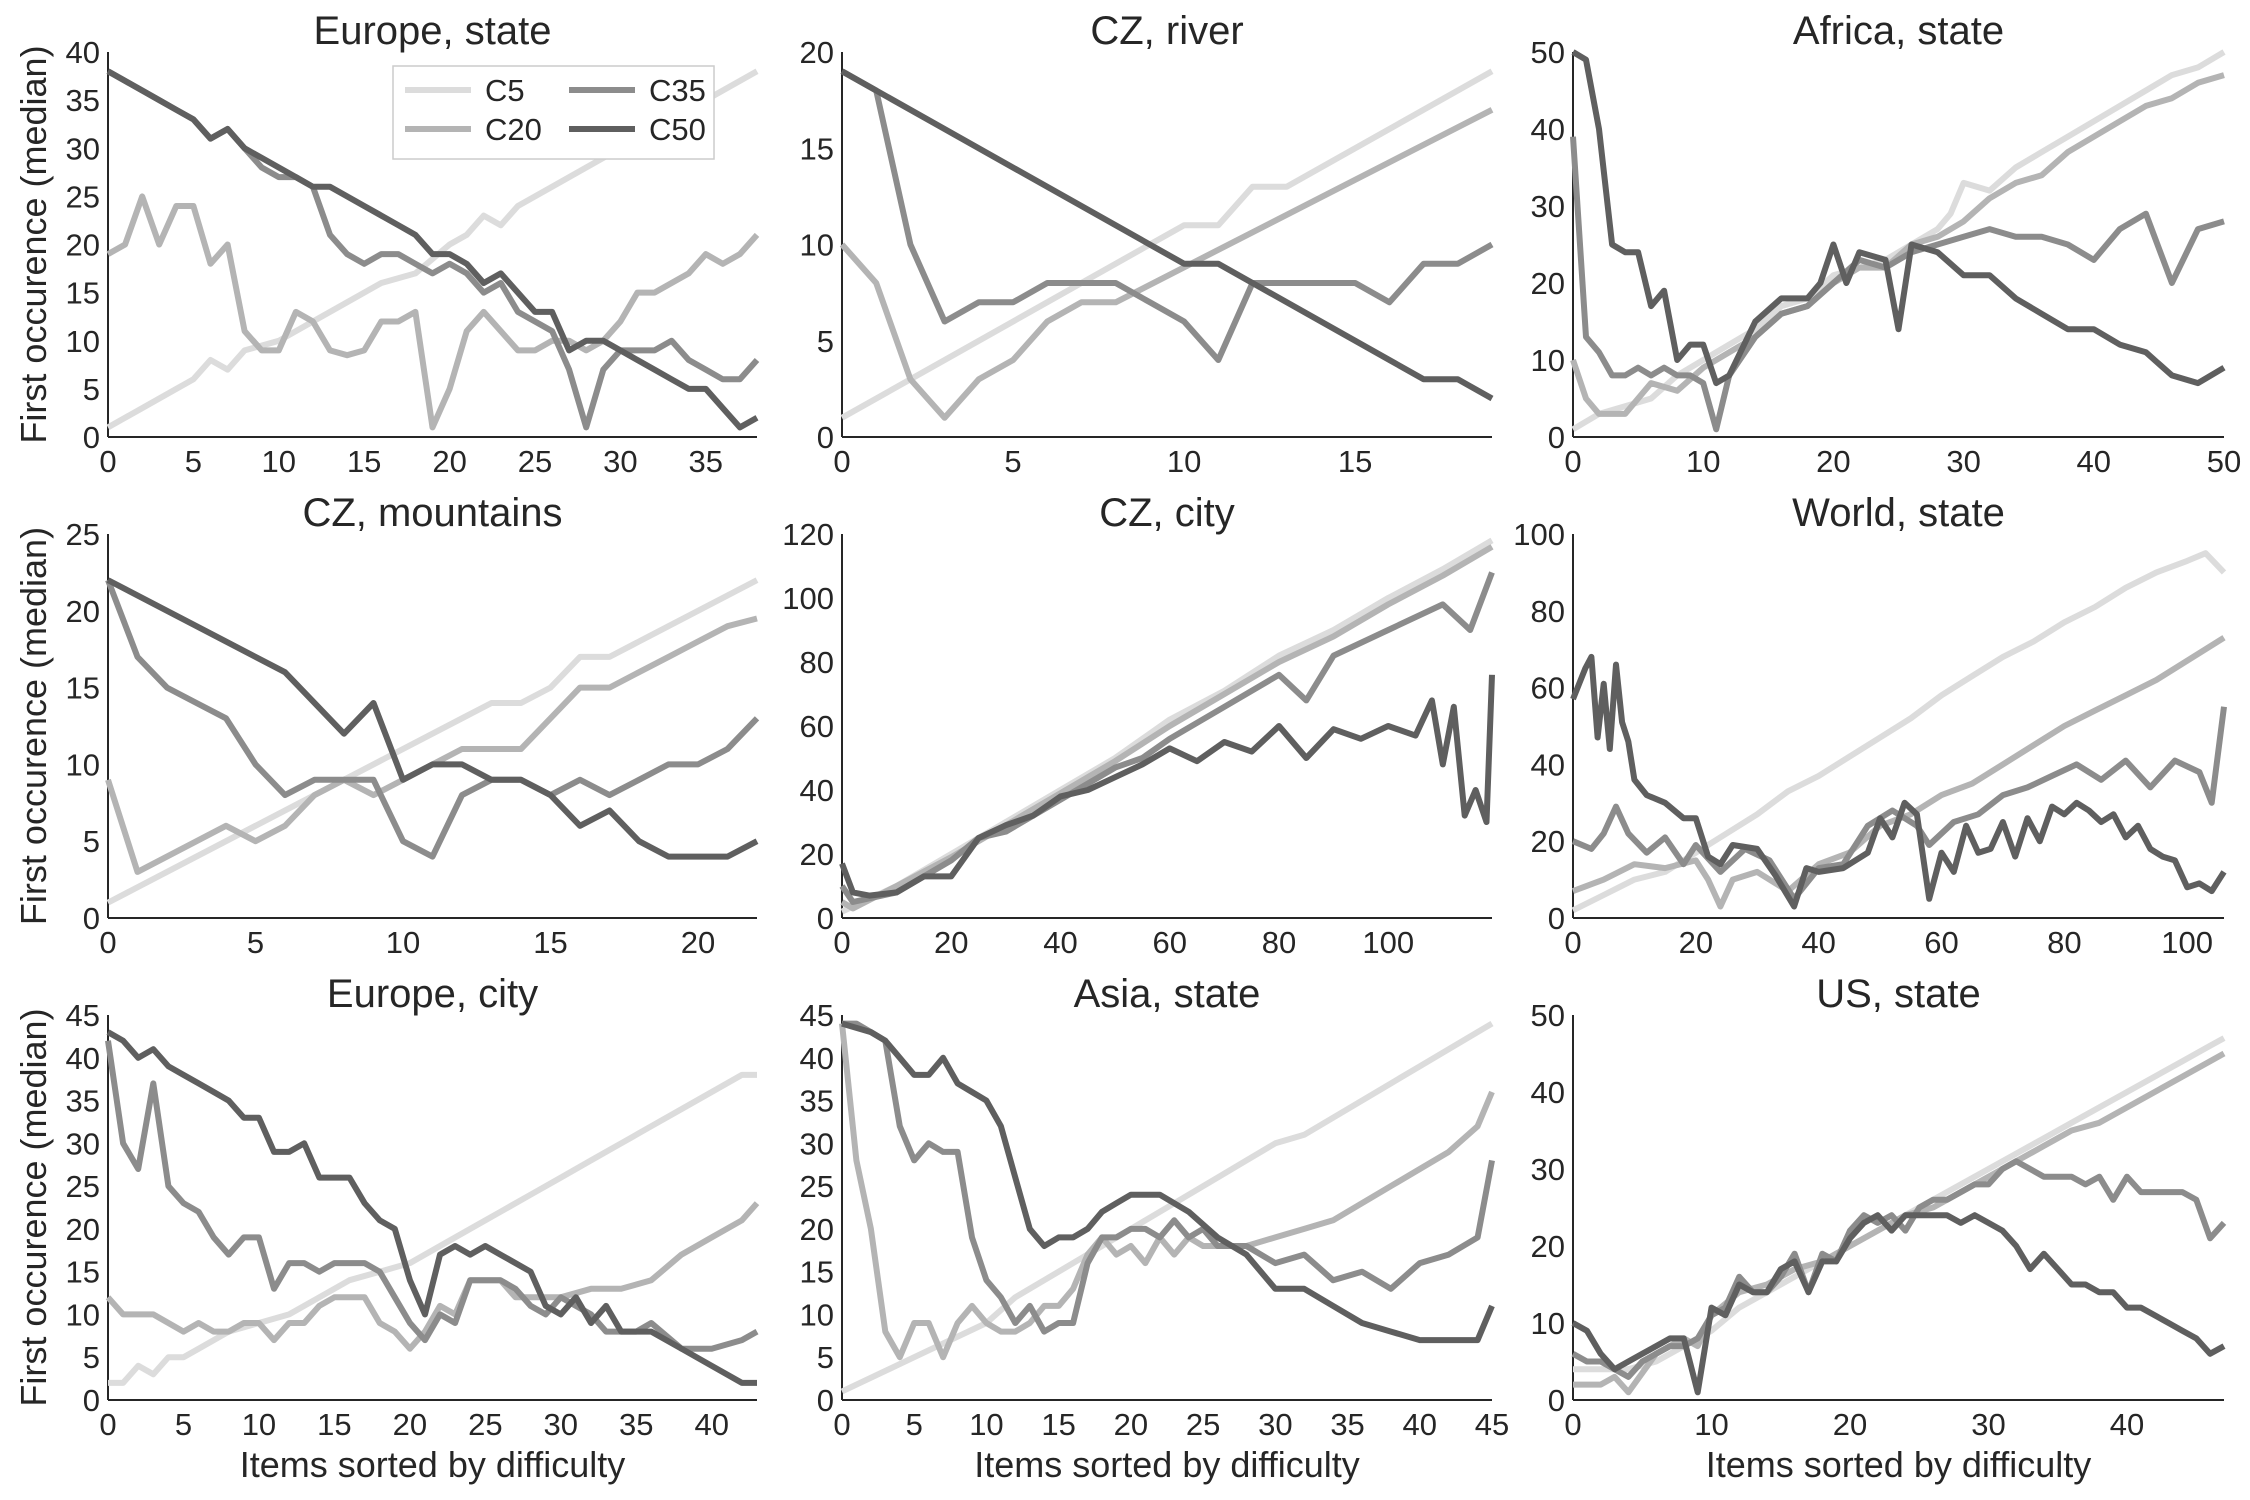  Describe the element at coordinates (1899, 1204) in the screenshot. I see `panel-9-series-c5` at that location.